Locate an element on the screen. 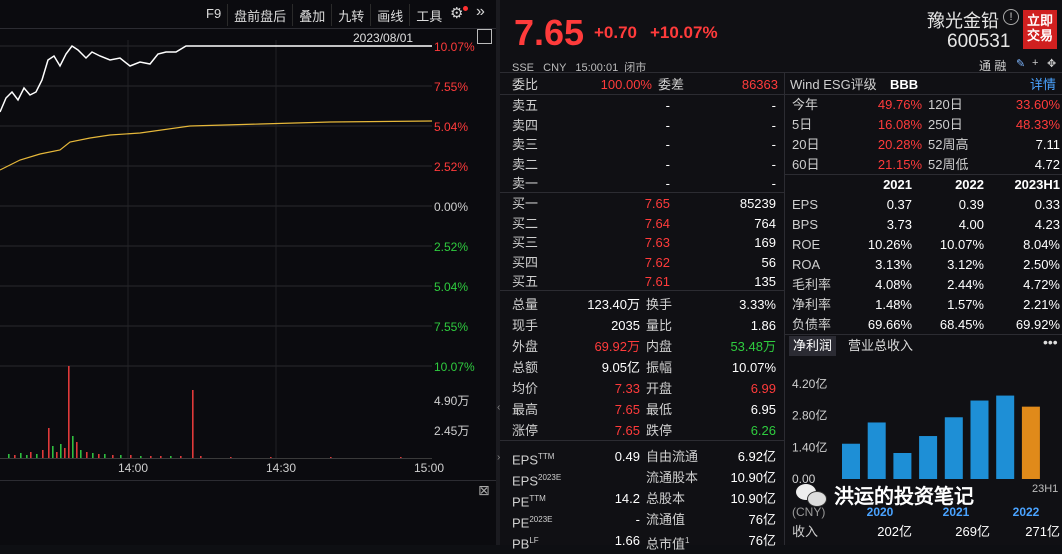 This screenshot has width=1062, height=554. stat-value: 1.86 is located at coordinates (763, 325).